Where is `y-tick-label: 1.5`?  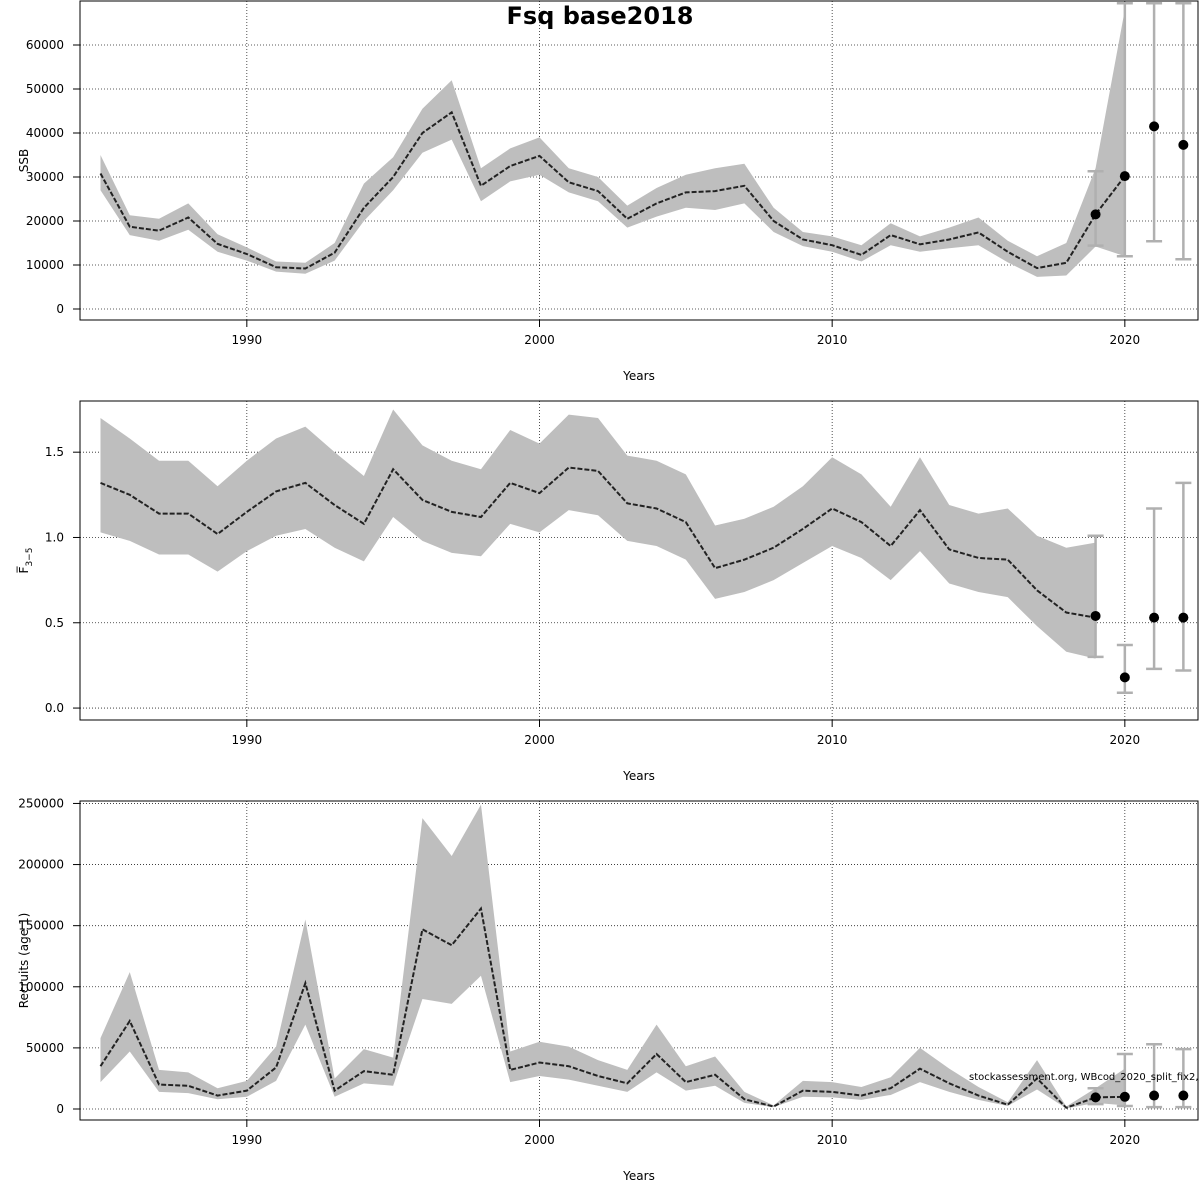 y-tick-label: 1.5 is located at coordinates (54, 452).